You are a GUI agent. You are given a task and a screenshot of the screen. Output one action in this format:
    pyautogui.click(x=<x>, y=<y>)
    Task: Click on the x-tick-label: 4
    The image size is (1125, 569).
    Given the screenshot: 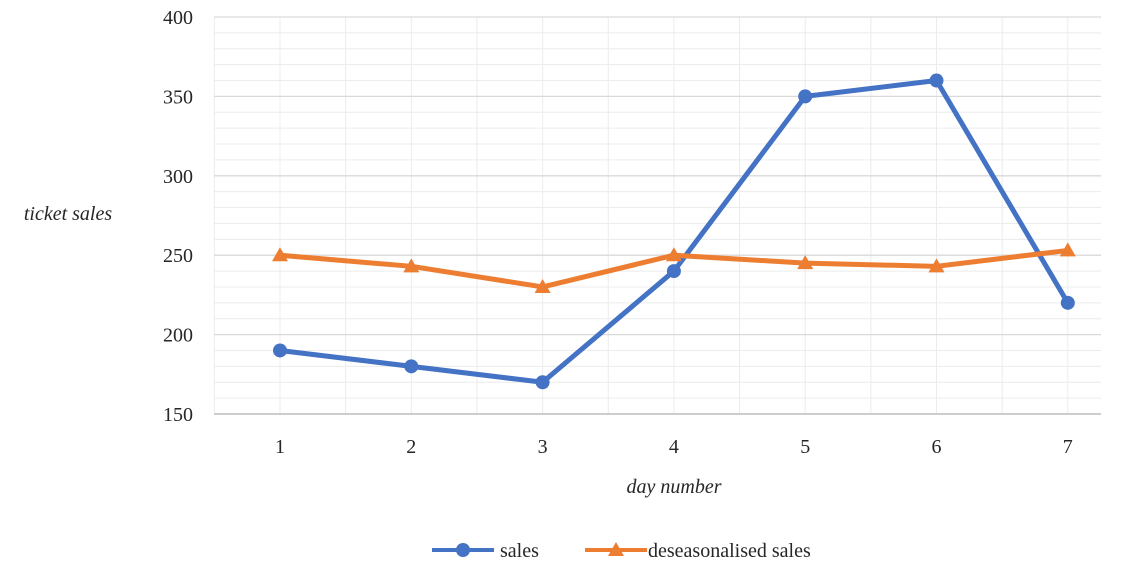 What is the action you would take?
    pyautogui.click(x=674, y=447)
    